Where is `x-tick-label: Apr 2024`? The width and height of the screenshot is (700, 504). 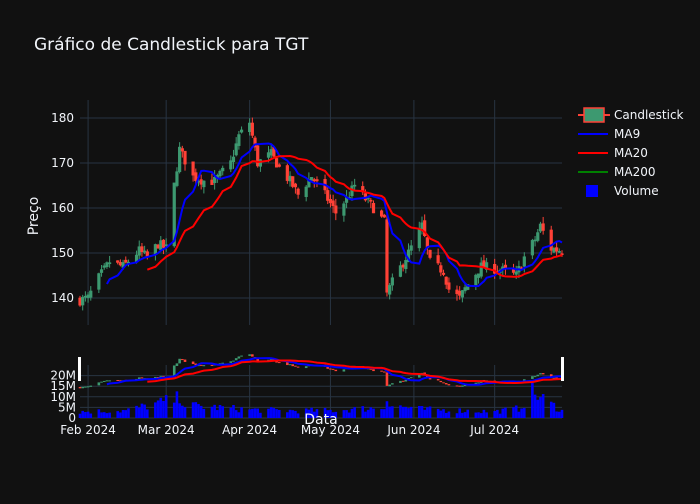 x-tick-label: Apr 2024 is located at coordinates (249, 430).